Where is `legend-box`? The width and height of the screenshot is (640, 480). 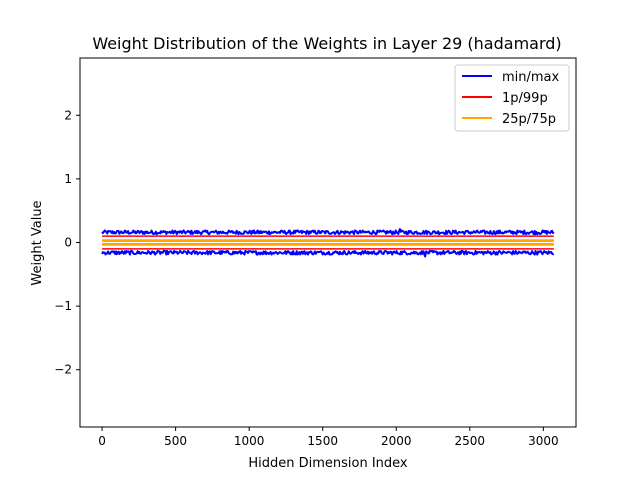
legend-box is located at coordinates (512, 98).